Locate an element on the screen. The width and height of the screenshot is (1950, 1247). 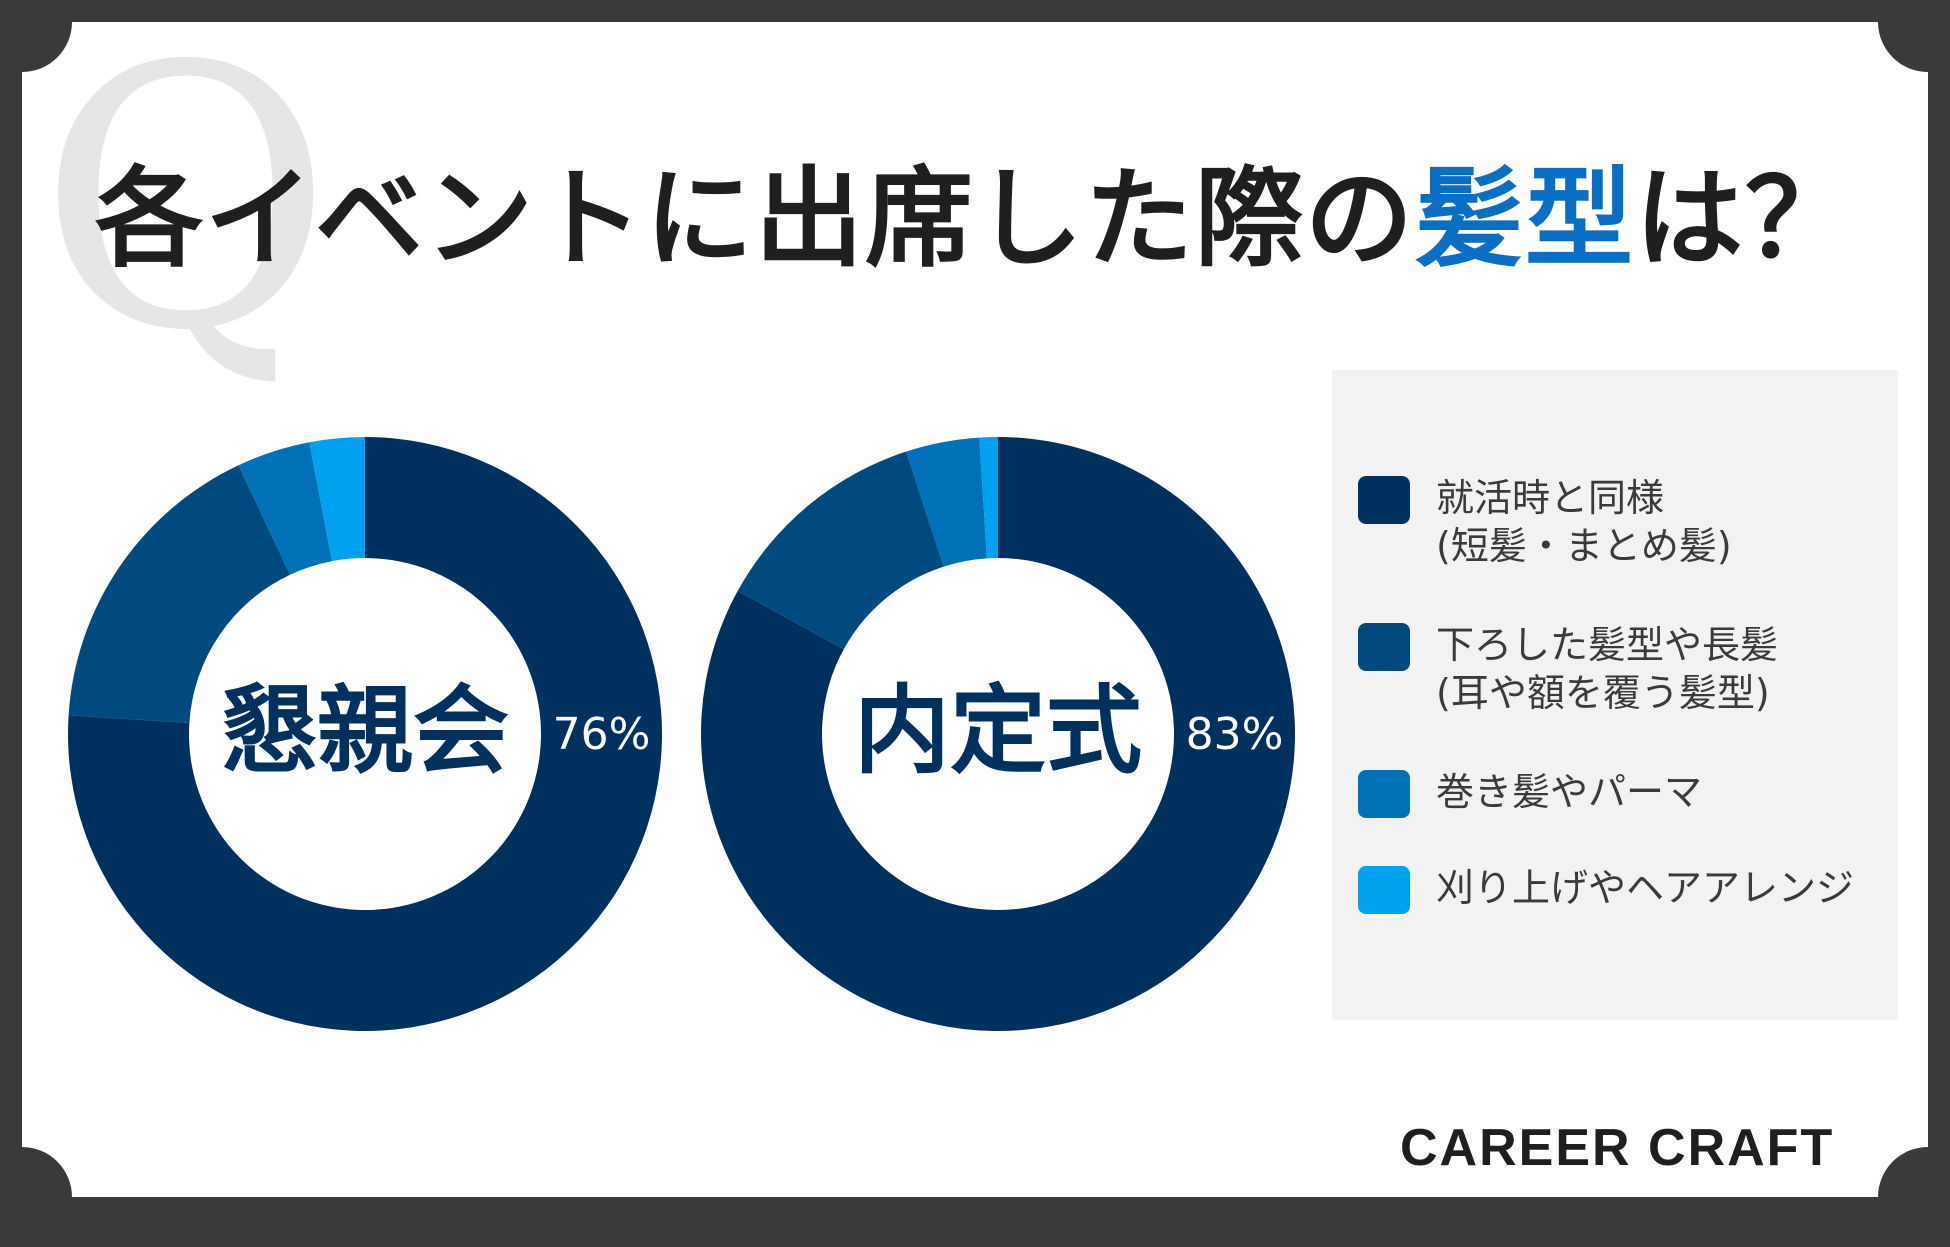
legend-label: 就活時と同様 (短髪・まとめ髪) is located at coordinates (1584, 522).